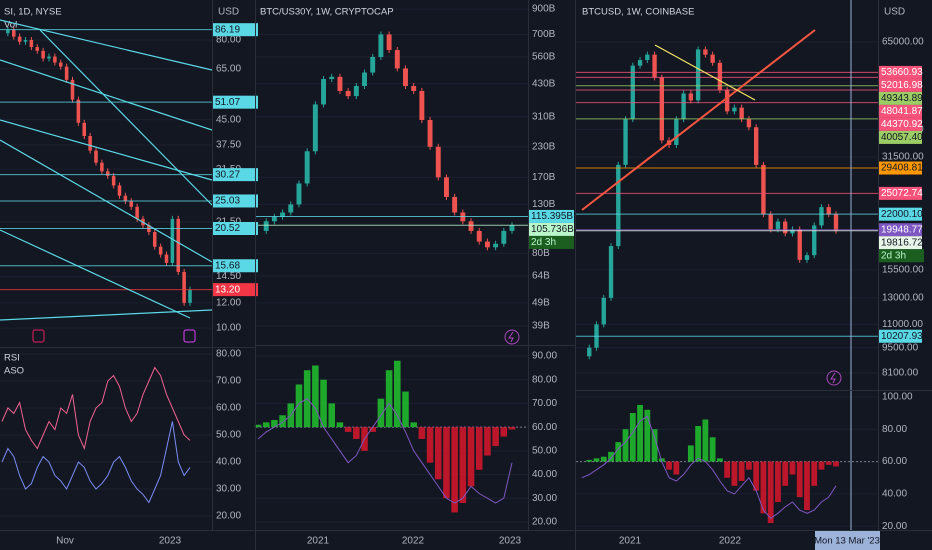 The height and width of the screenshot is (550, 932). What do you see at coordinates (894, 461) in the screenshot?
I see `indicator-tick-label: 60.00` at bounding box center [894, 461].